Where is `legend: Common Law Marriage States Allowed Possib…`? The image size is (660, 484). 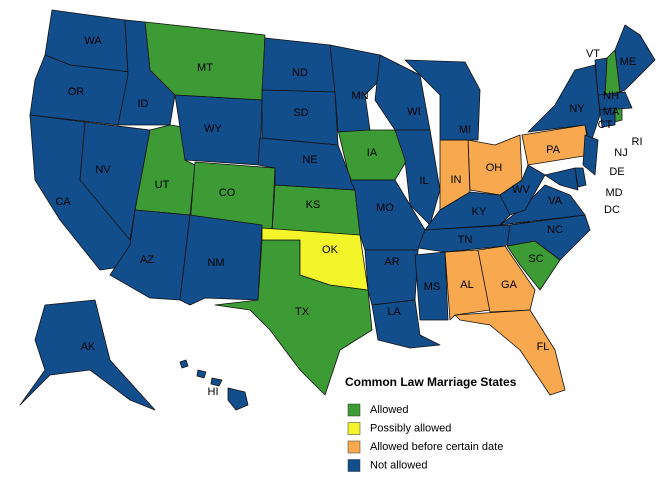
legend: Common Law Marriage States Allowed Possib… is located at coordinates (431, 423).